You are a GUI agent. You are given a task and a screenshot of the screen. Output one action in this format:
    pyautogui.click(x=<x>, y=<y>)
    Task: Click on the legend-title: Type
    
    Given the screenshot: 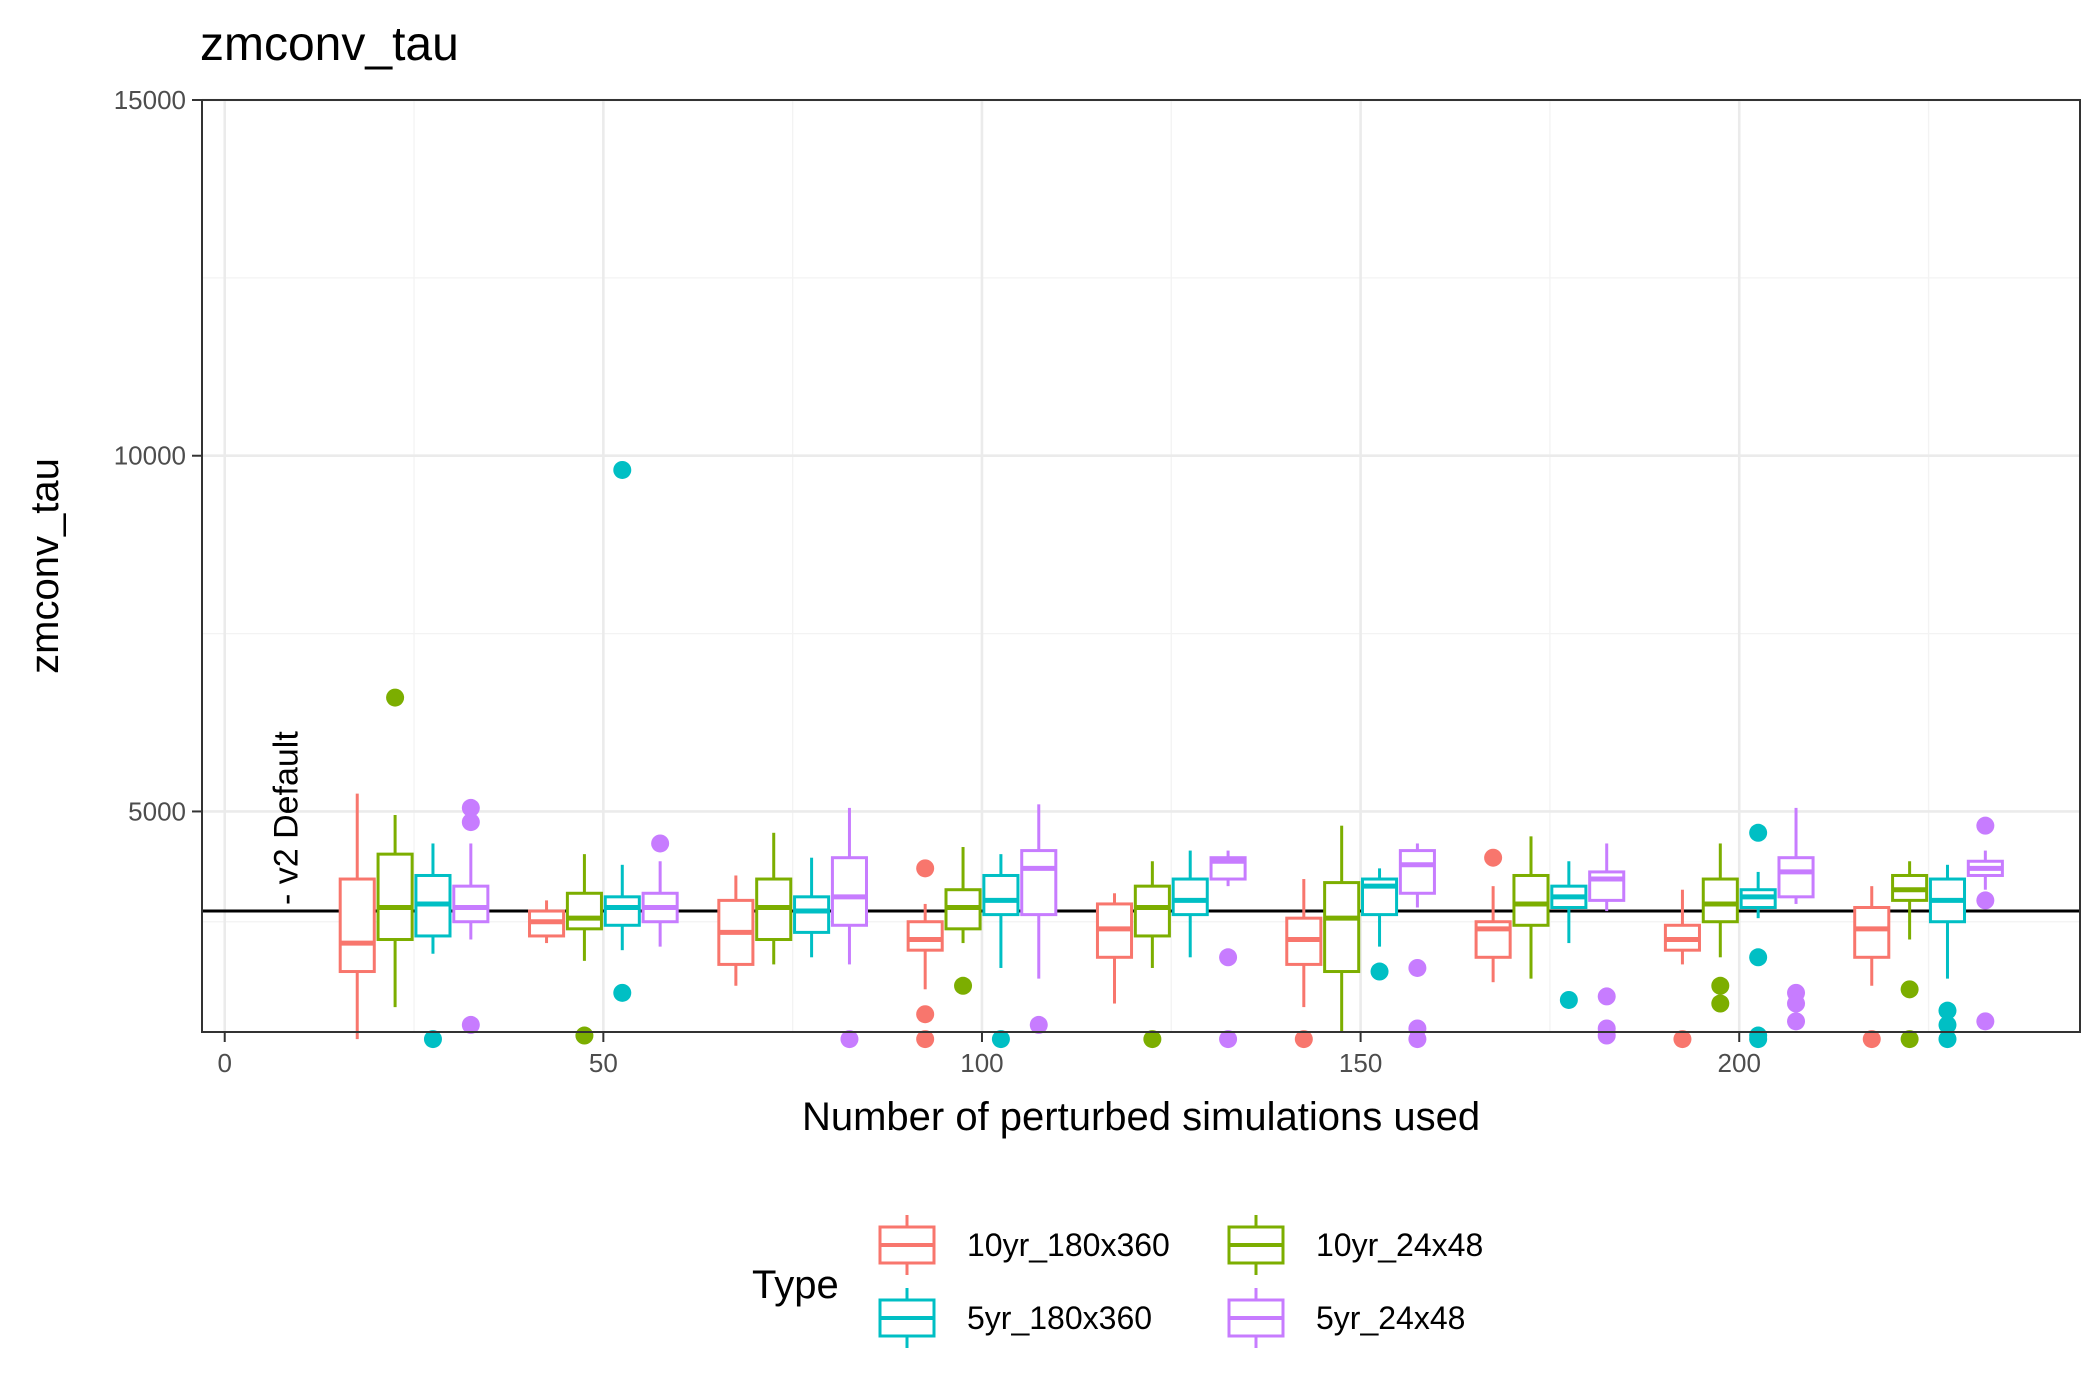 What is the action you would take?
    pyautogui.click(x=795, y=1285)
    